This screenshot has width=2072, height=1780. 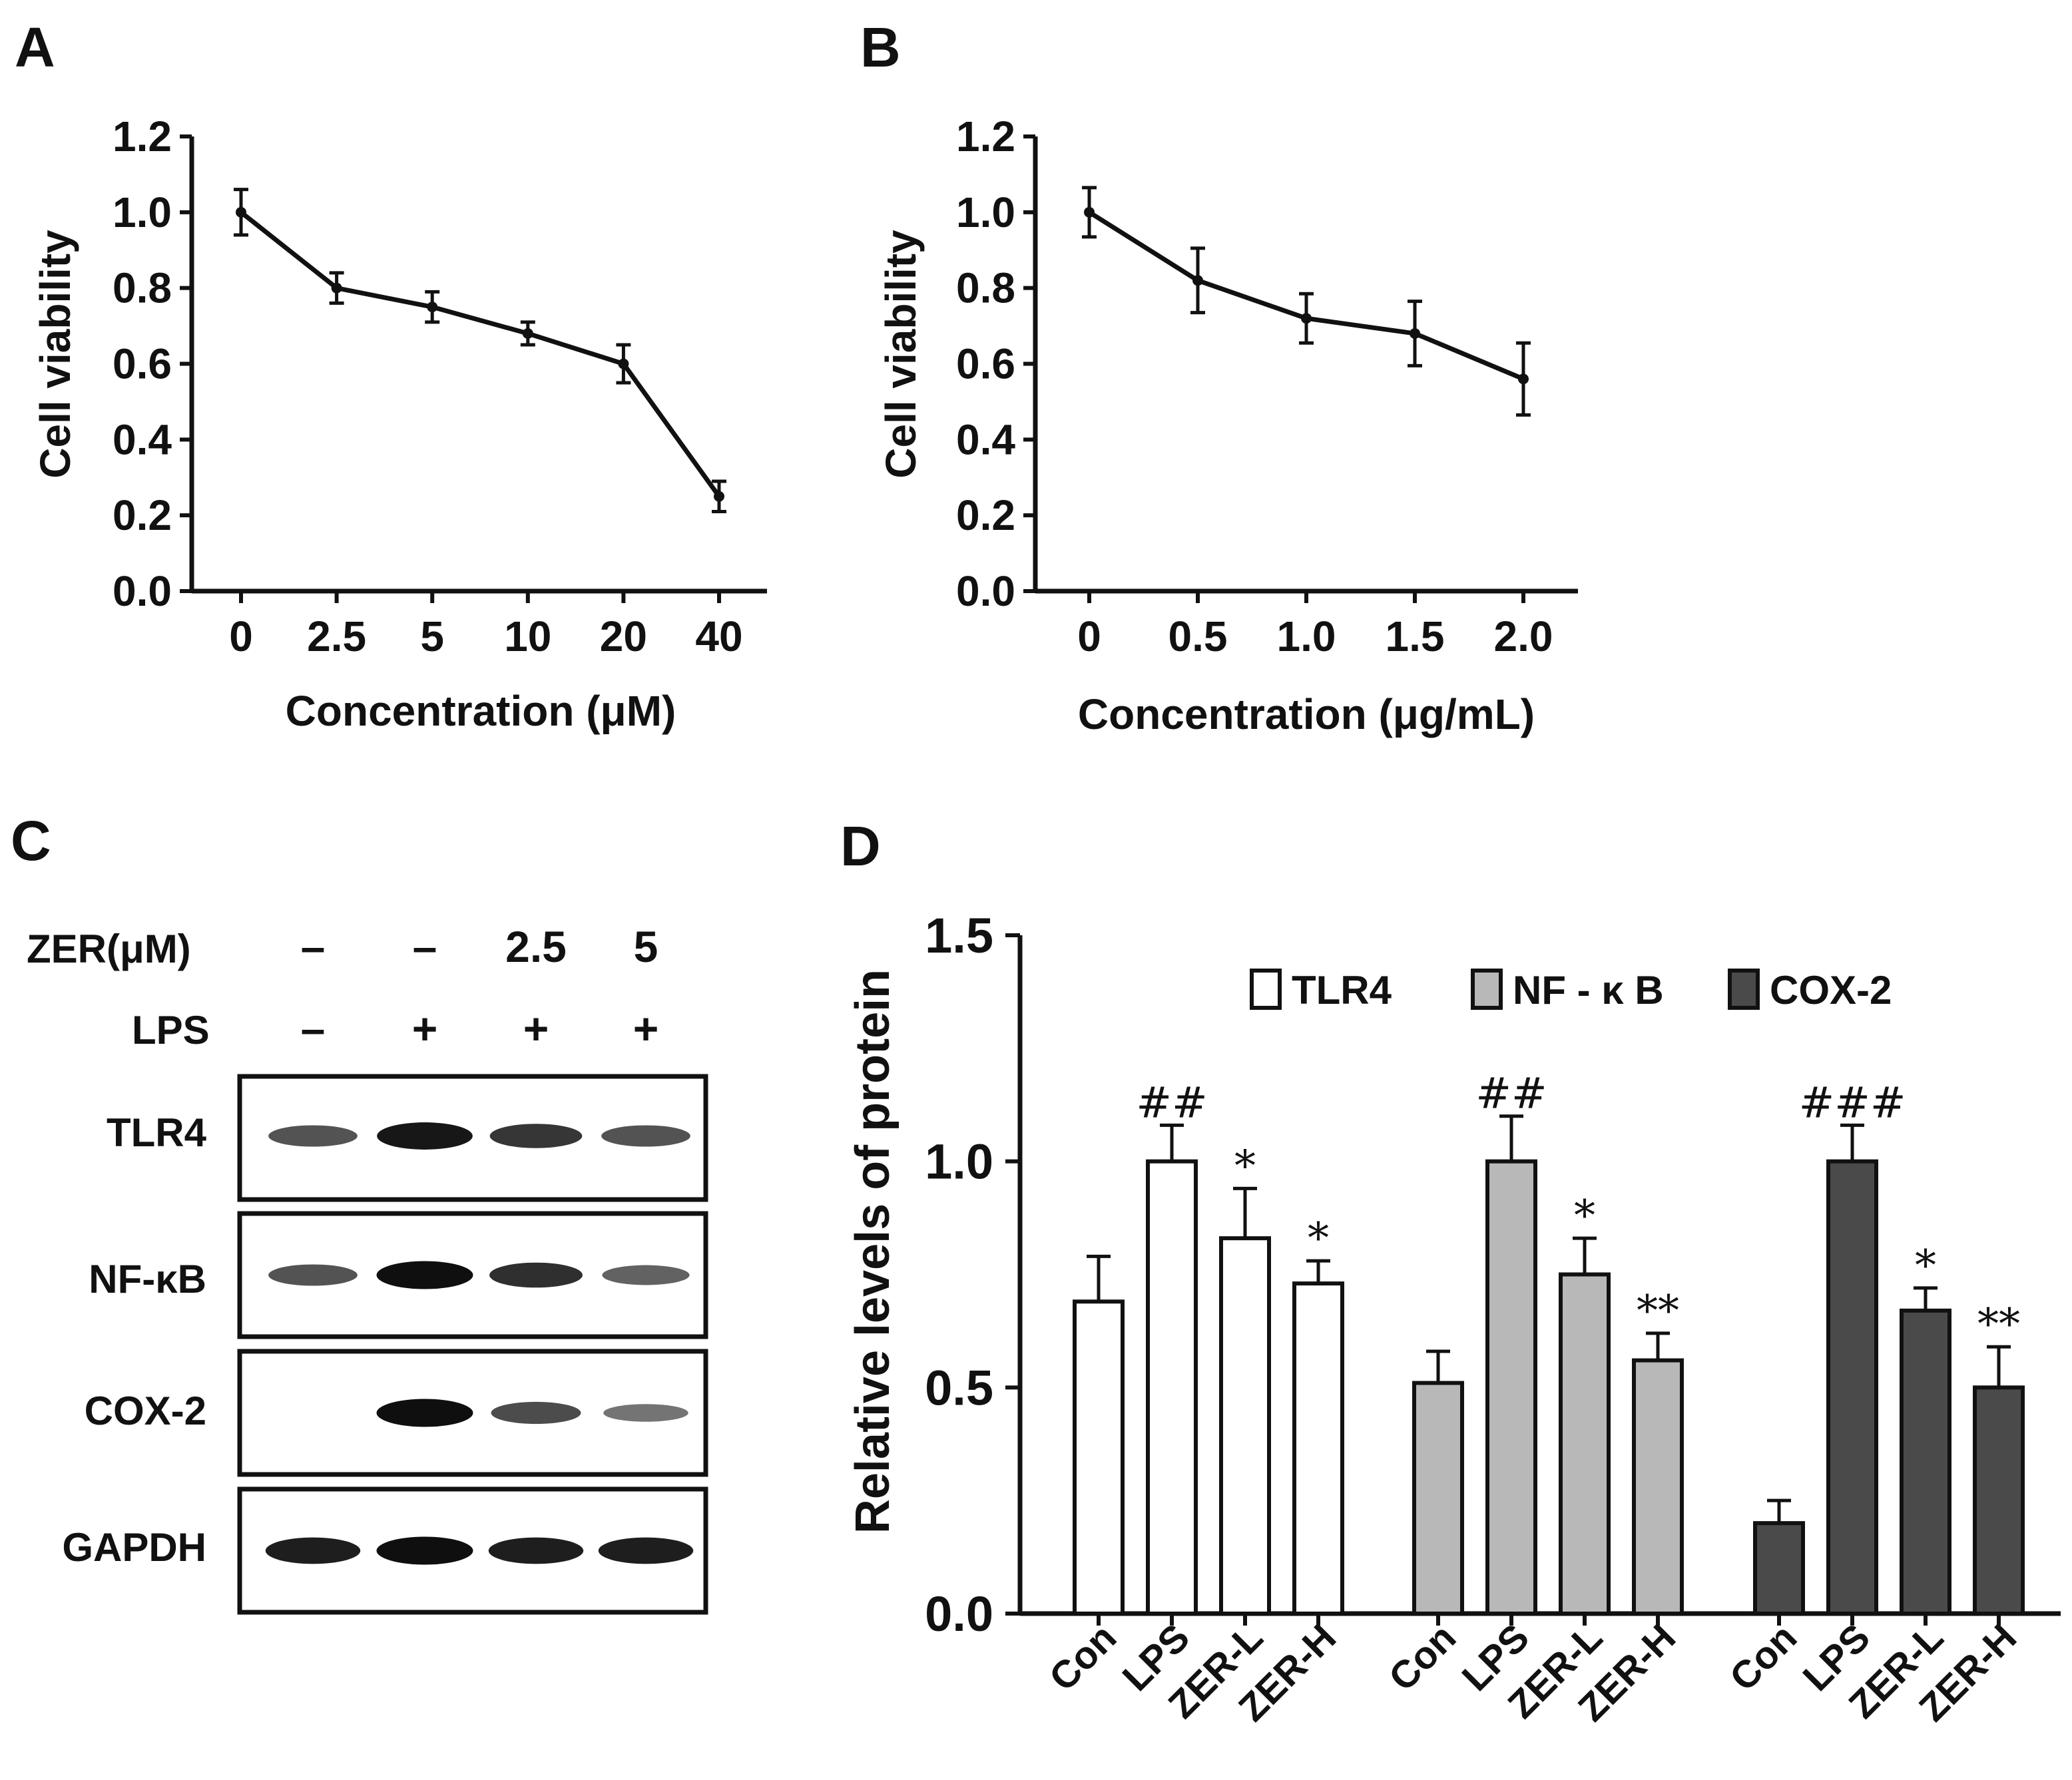 What do you see at coordinates (1089, 636) in the screenshot?
I see `chart-b-xtick-label: 0` at bounding box center [1089, 636].